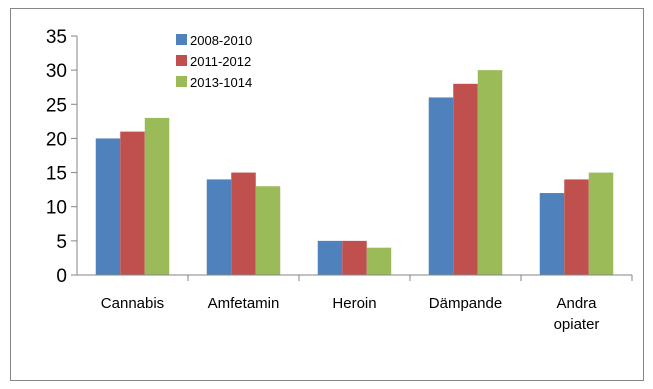  What do you see at coordinates (56, 71) in the screenshot?
I see `y-tick-label: 30` at bounding box center [56, 71].